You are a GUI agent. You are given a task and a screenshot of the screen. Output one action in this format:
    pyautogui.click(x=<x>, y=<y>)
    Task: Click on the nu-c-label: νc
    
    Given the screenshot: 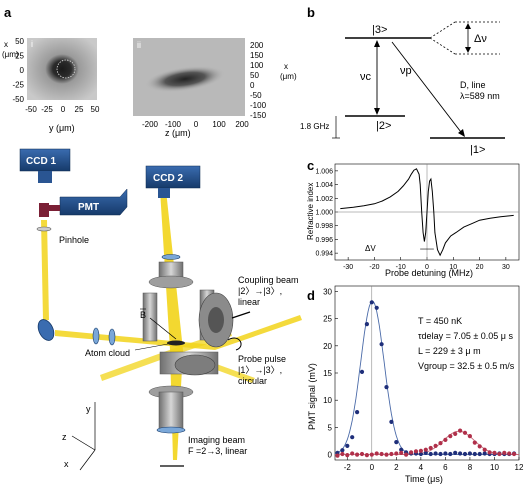 What is the action you would take?
    pyautogui.click(x=366, y=77)
    